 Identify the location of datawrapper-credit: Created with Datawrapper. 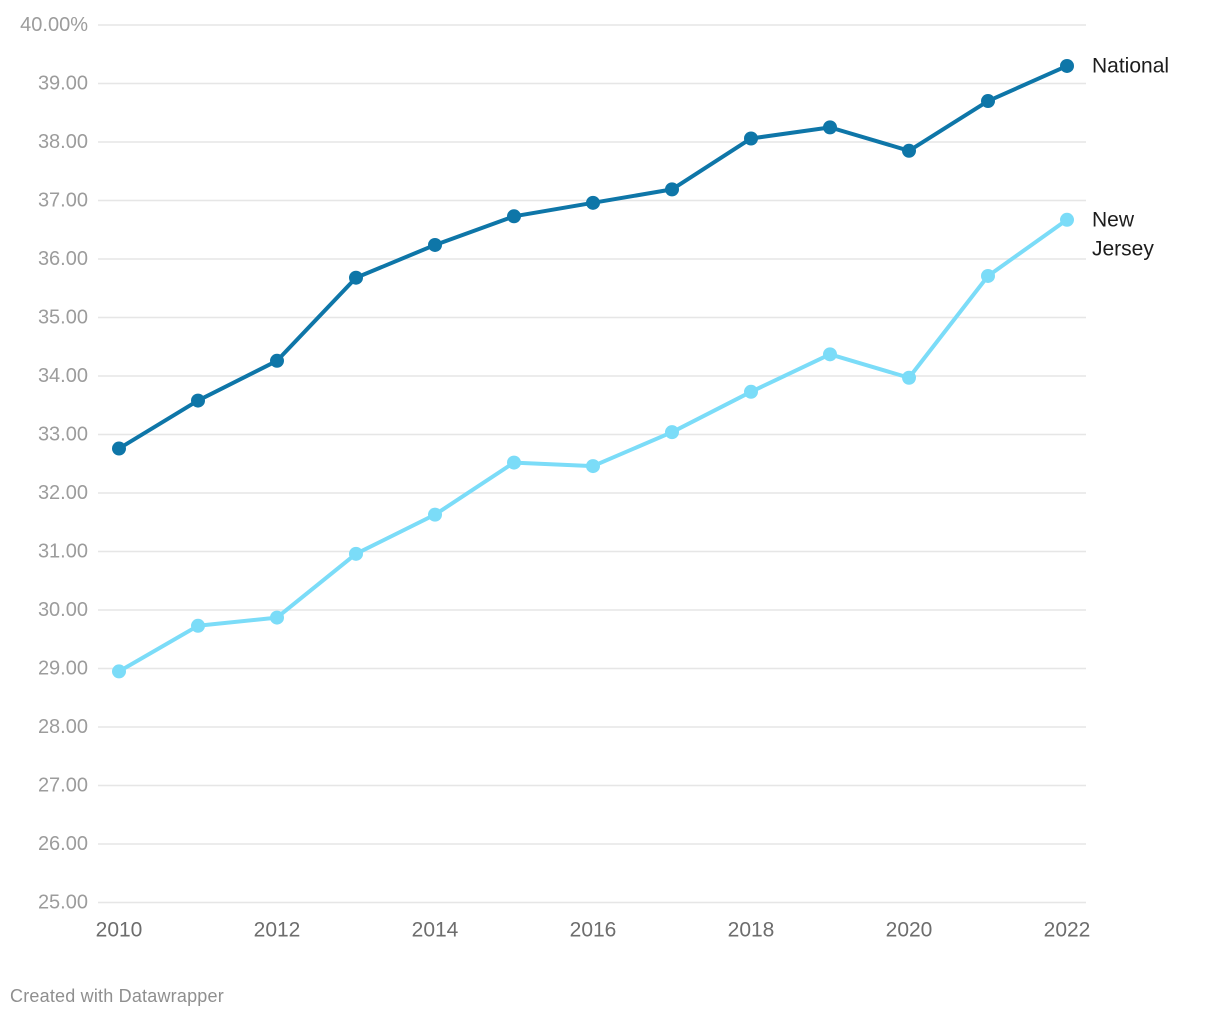
(117, 996).